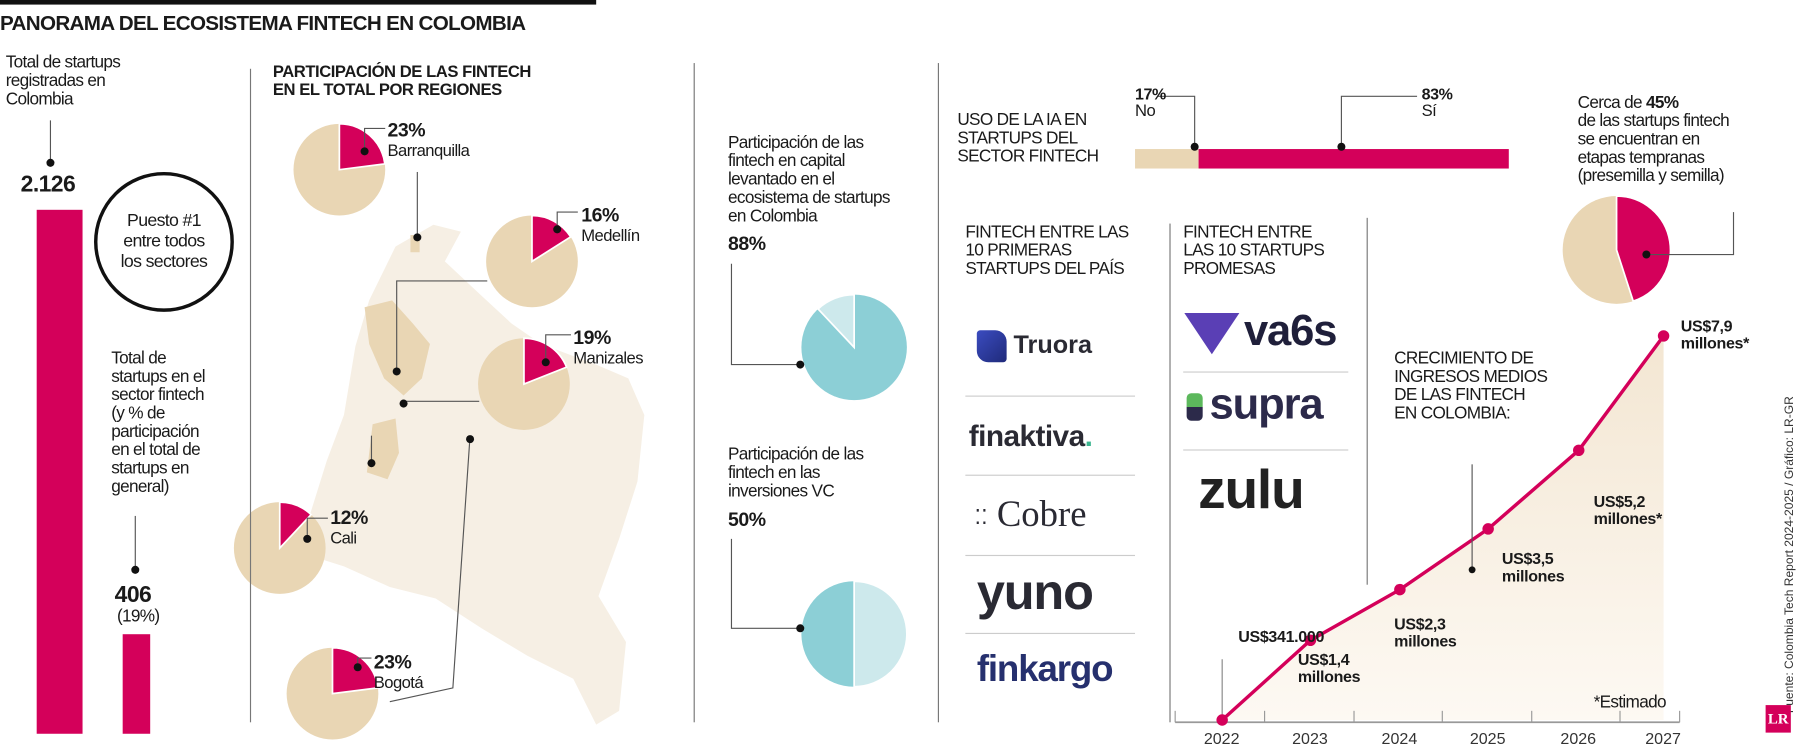 The height and width of the screenshot is (748, 1800). What do you see at coordinates (1578, 450) in the screenshot?
I see `data-point-2026` at bounding box center [1578, 450].